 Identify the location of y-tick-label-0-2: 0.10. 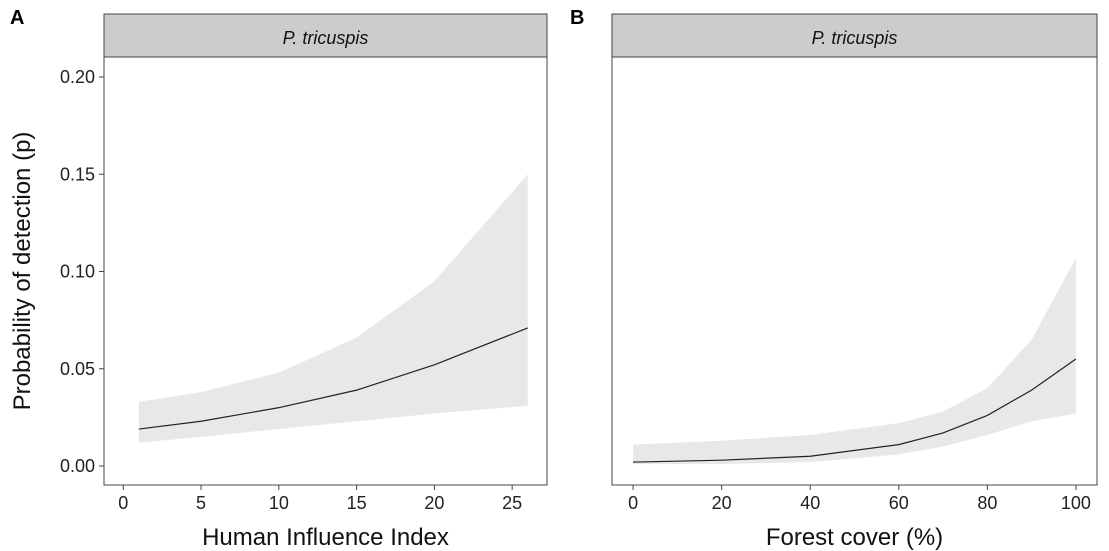
(77, 272).